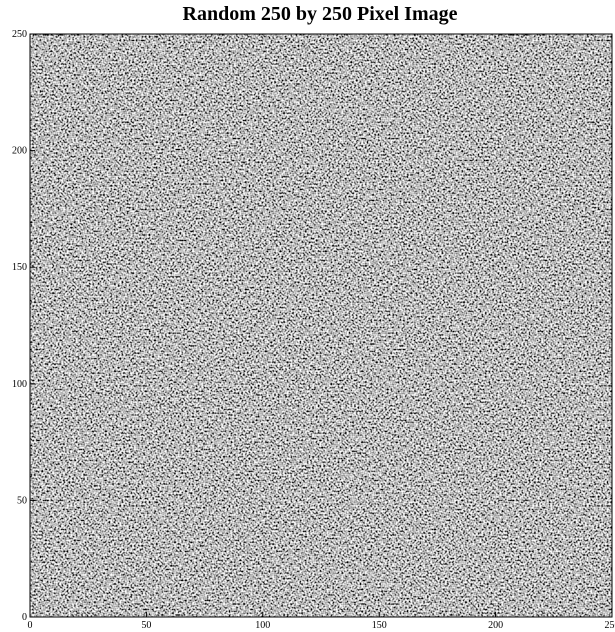  Describe the element at coordinates (146, 625) in the screenshot. I see `x-tick-label: 50` at that location.